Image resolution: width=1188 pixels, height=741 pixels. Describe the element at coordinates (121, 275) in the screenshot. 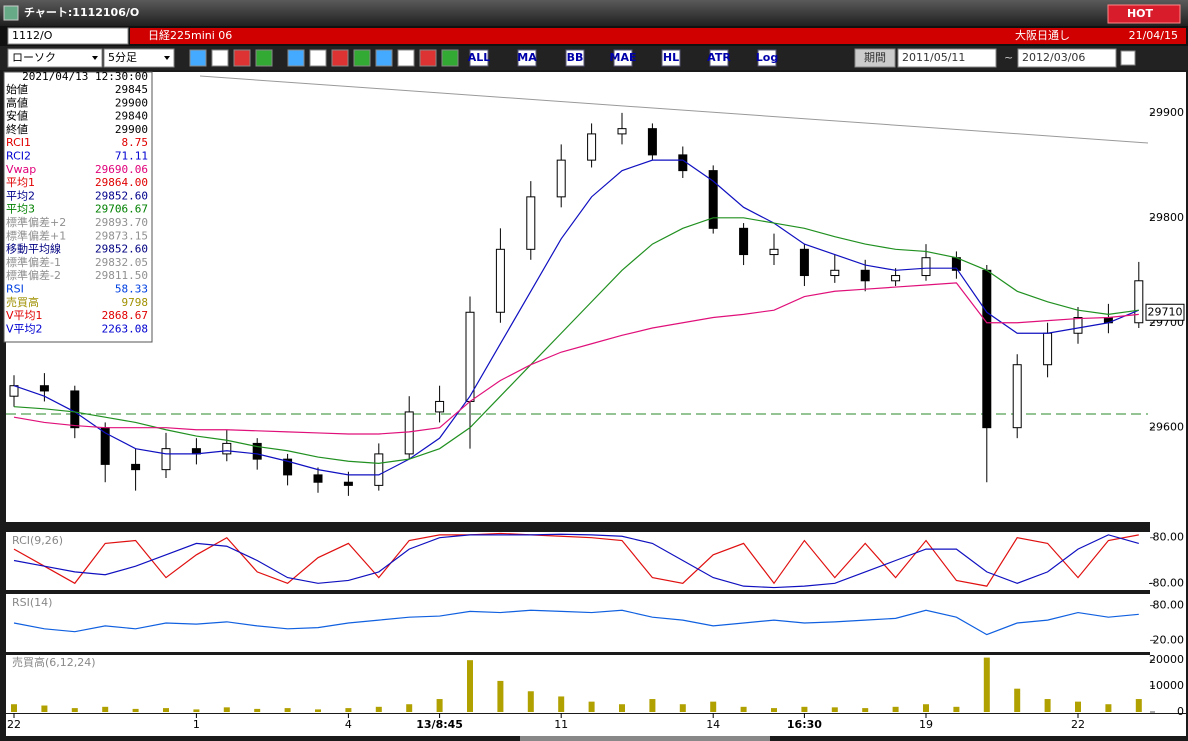

I see `info-value: 29811.50` at that location.